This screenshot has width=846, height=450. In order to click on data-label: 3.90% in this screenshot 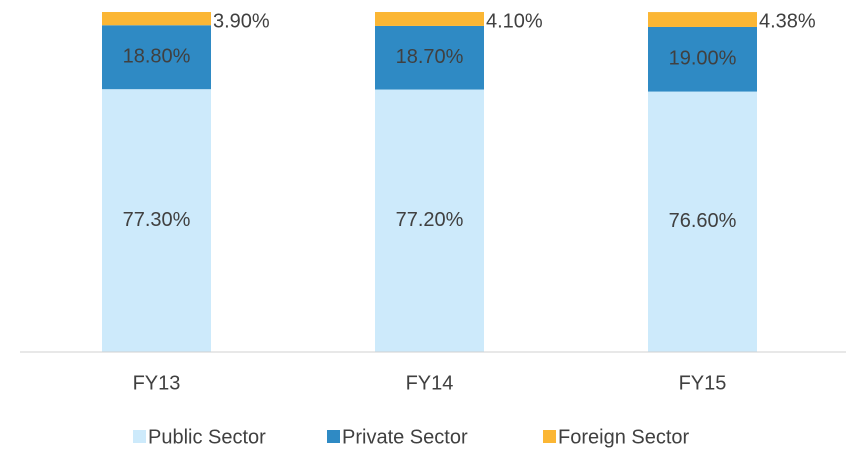, I will do `click(241, 21)`.